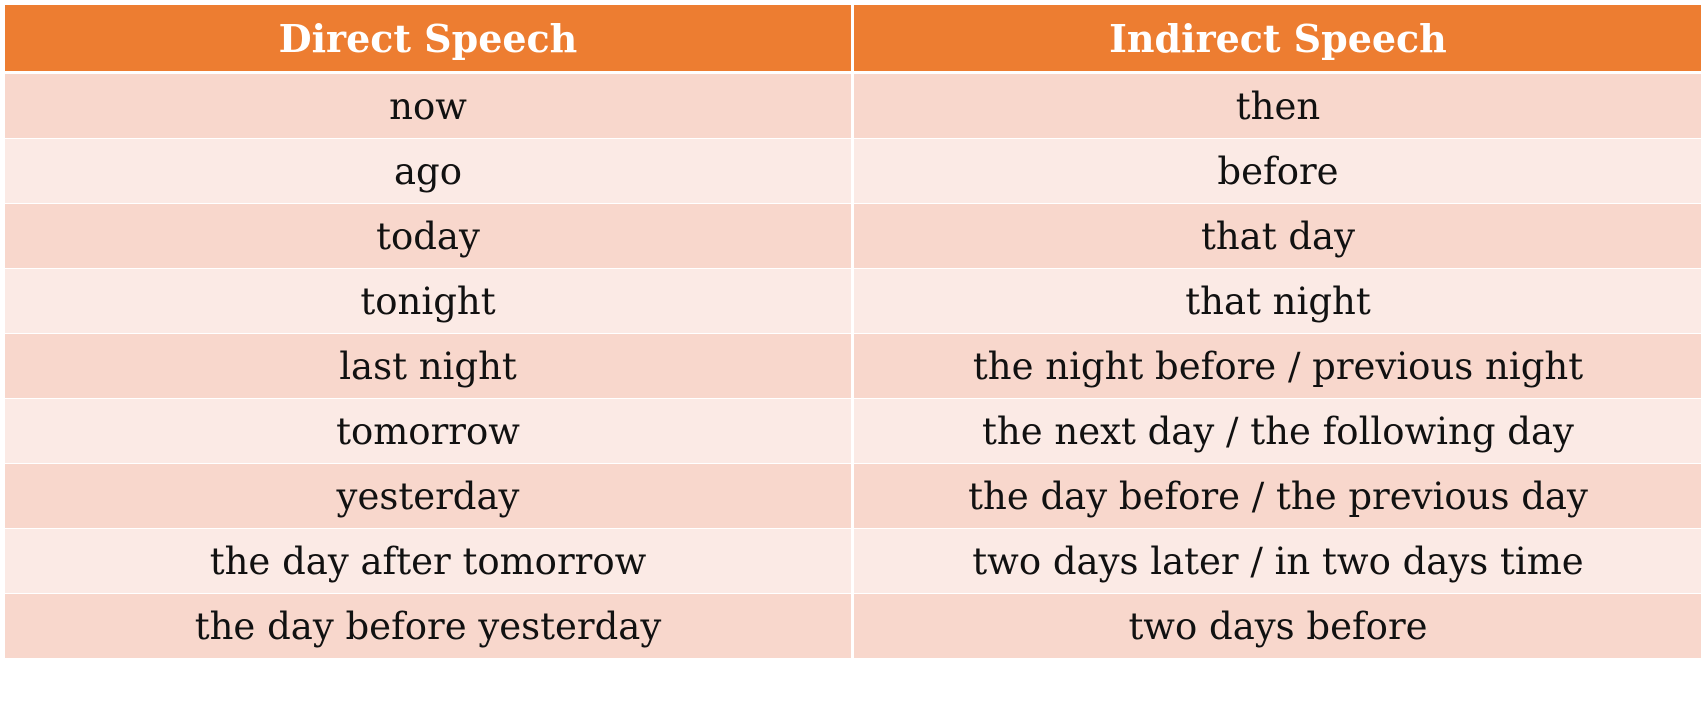 The height and width of the screenshot is (727, 1701). I want to click on indirect-speech-cell: the night before / previous night, so click(1276, 366).